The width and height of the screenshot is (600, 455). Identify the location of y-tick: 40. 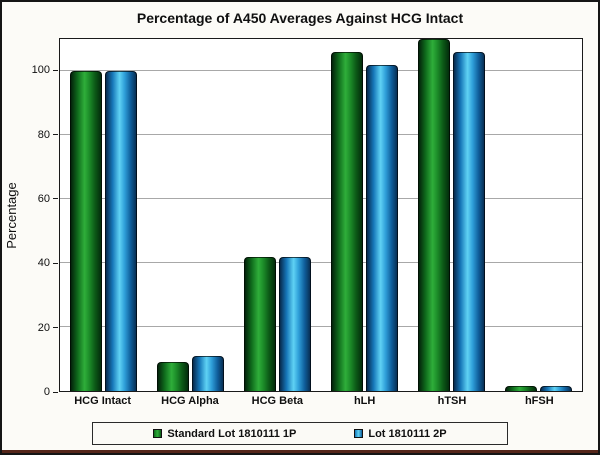
(48, 263).